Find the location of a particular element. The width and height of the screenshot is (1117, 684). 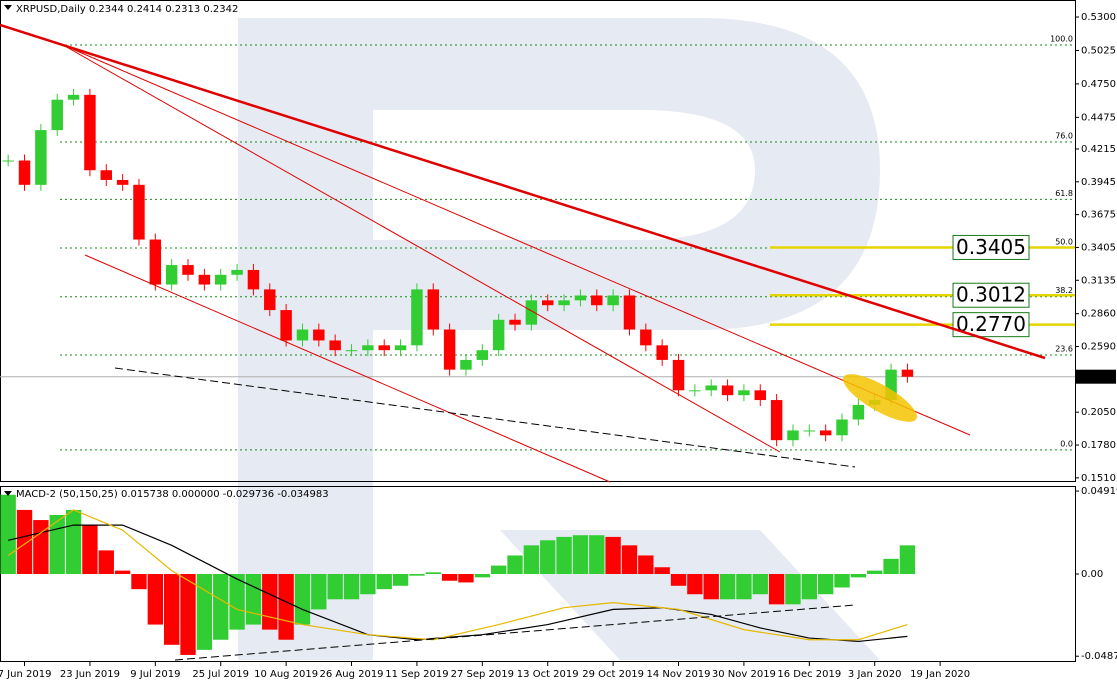

fib-label: 50.0 is located at coordinates (1064, 242).